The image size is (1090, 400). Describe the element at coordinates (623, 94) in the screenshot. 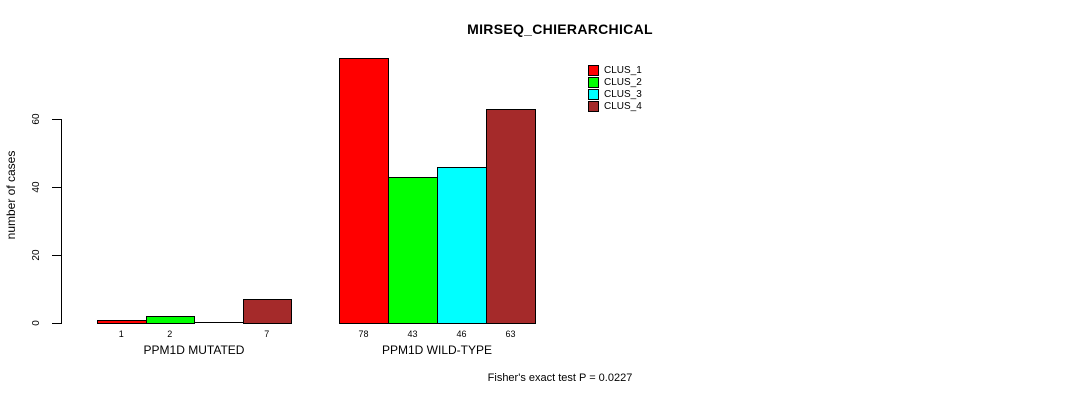

I see `legend-label: CLUS_3` at that location.